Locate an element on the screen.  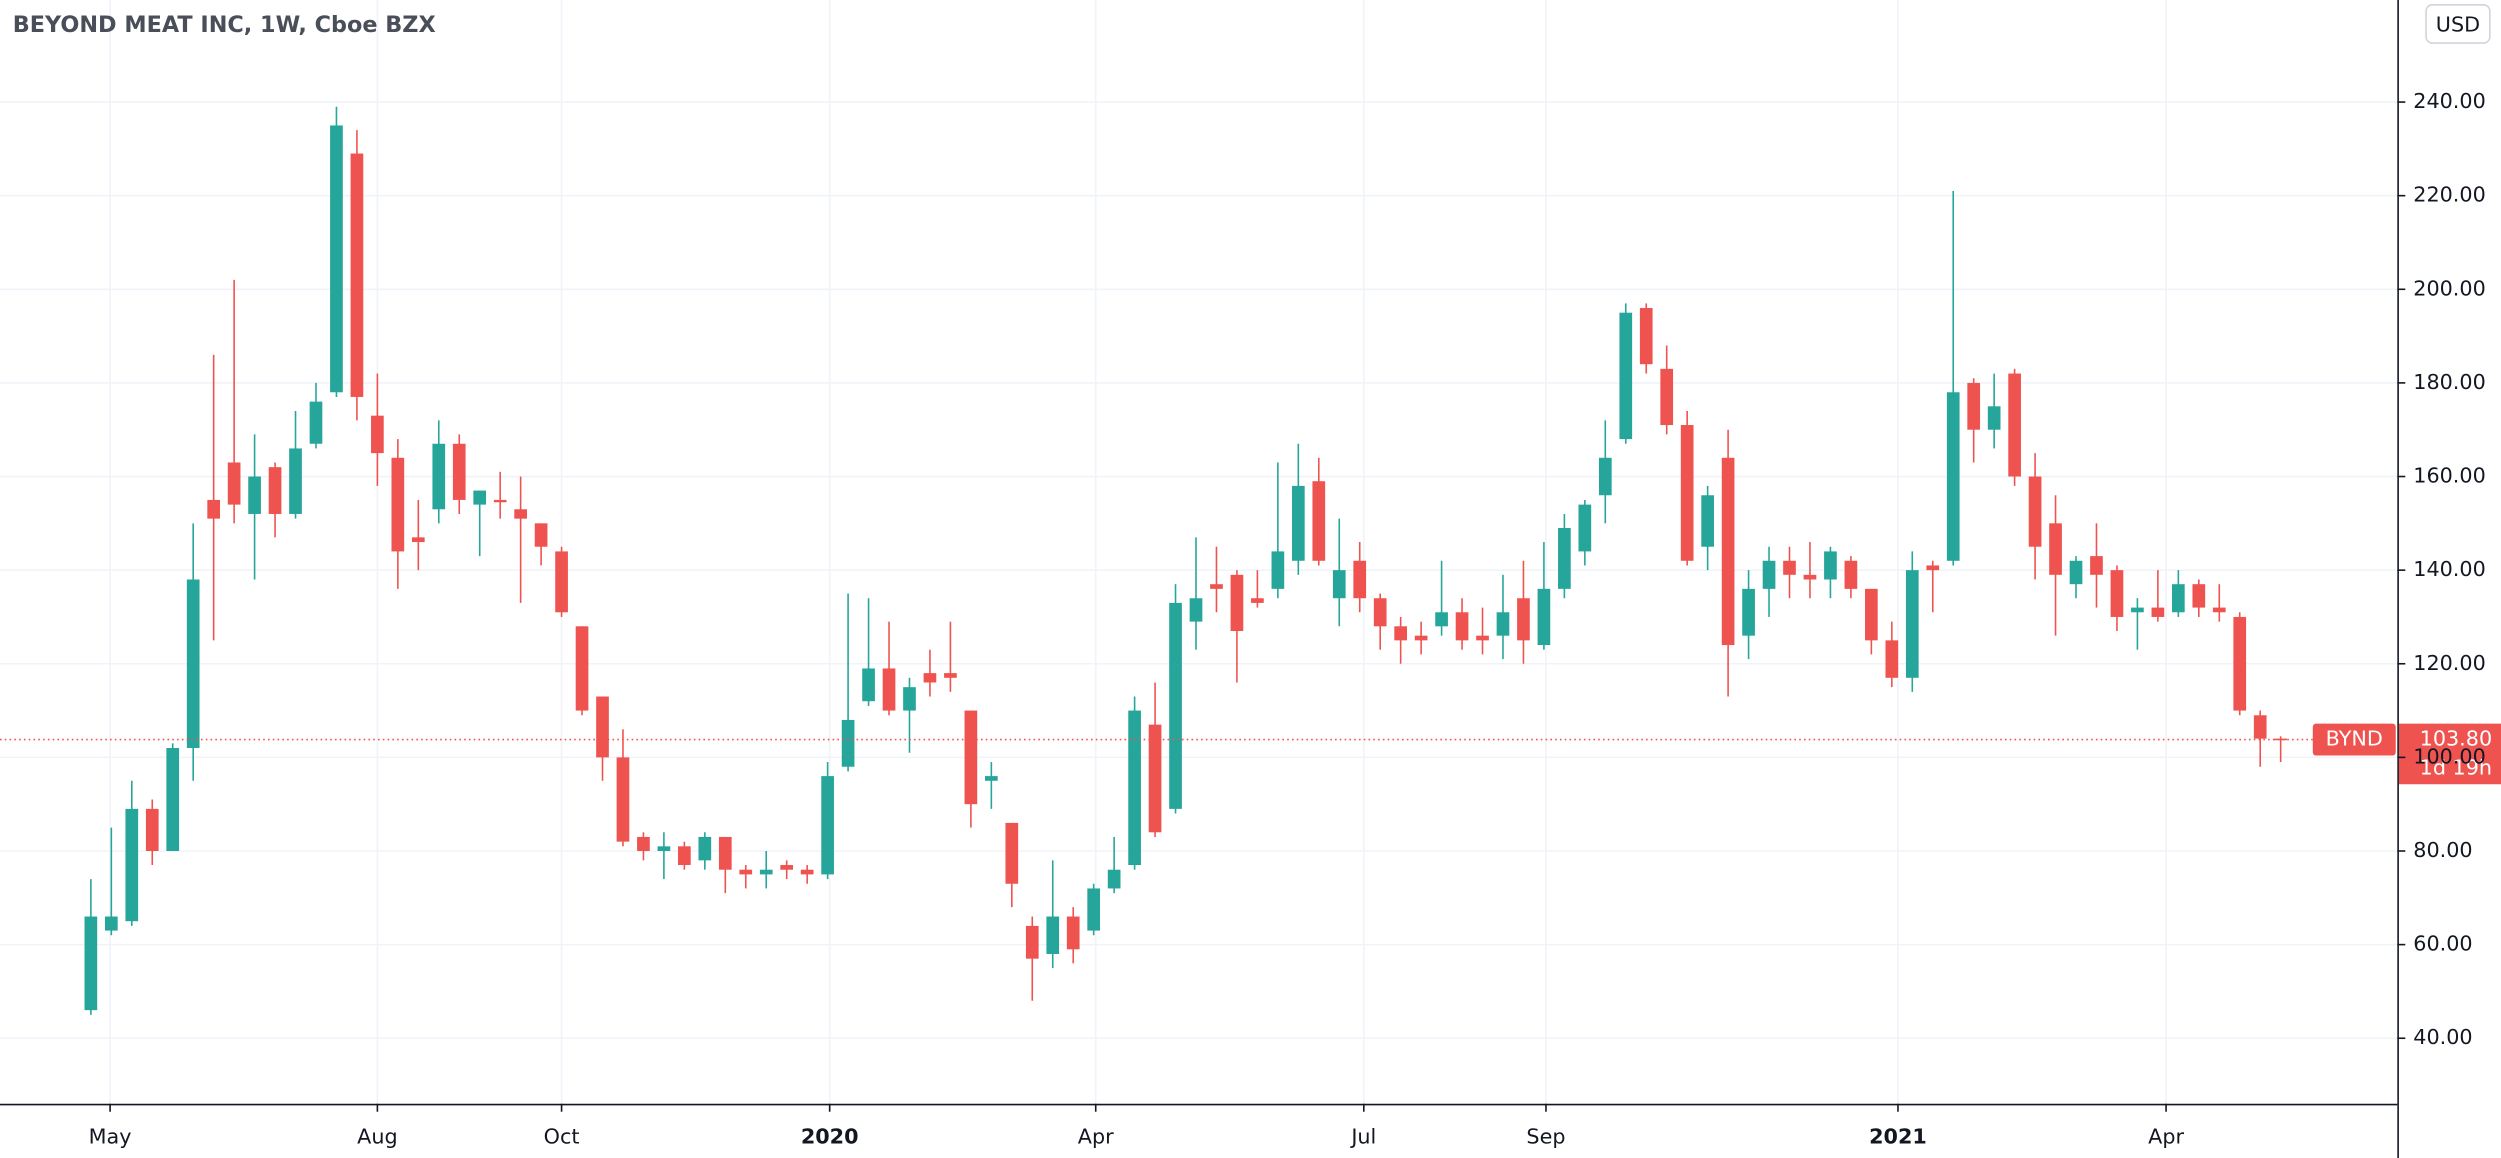
currency-label: USD is located at coordinates (2458, 25).